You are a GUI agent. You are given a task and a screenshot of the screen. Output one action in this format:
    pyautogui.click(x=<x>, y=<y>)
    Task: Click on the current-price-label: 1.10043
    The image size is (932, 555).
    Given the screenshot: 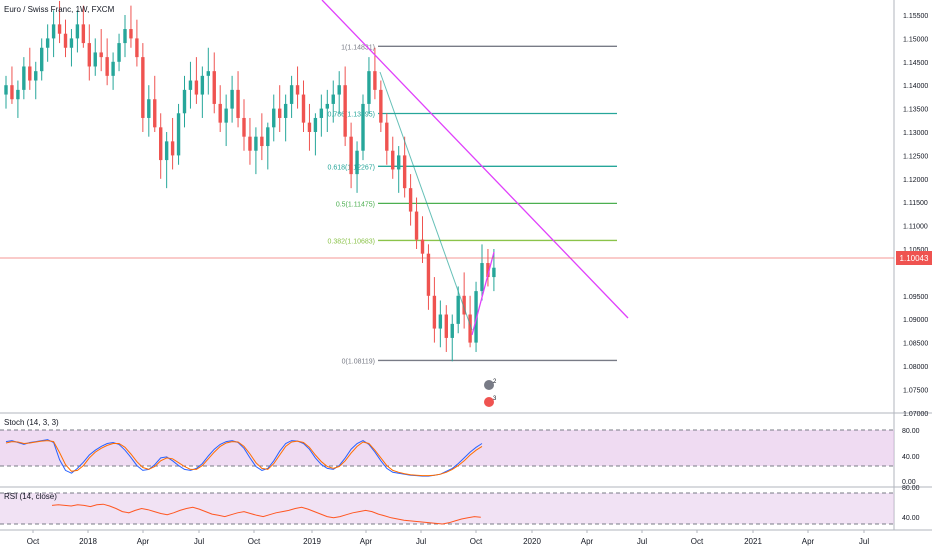 What is the action you would take?
    pyautogui.click(x=914, y=258)
    